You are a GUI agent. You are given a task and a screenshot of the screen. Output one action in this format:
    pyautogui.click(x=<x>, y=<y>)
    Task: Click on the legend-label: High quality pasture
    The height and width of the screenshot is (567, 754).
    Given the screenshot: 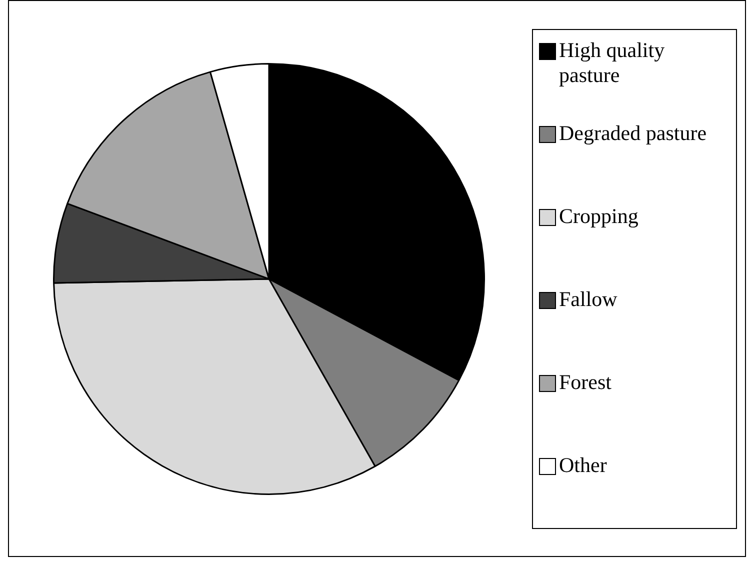 What is the action you would take?
    pyautogui.click(x=612, y=63)
    